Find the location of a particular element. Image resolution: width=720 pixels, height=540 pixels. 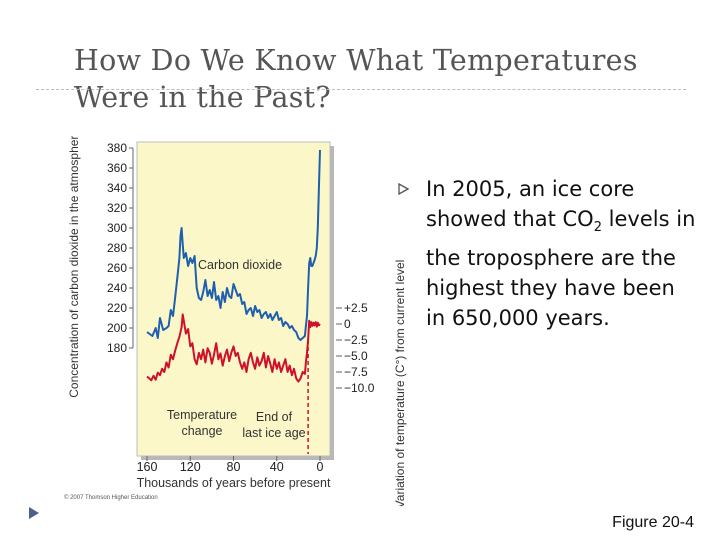

left-tick-label: 360 is located at coordinates (117, 168).